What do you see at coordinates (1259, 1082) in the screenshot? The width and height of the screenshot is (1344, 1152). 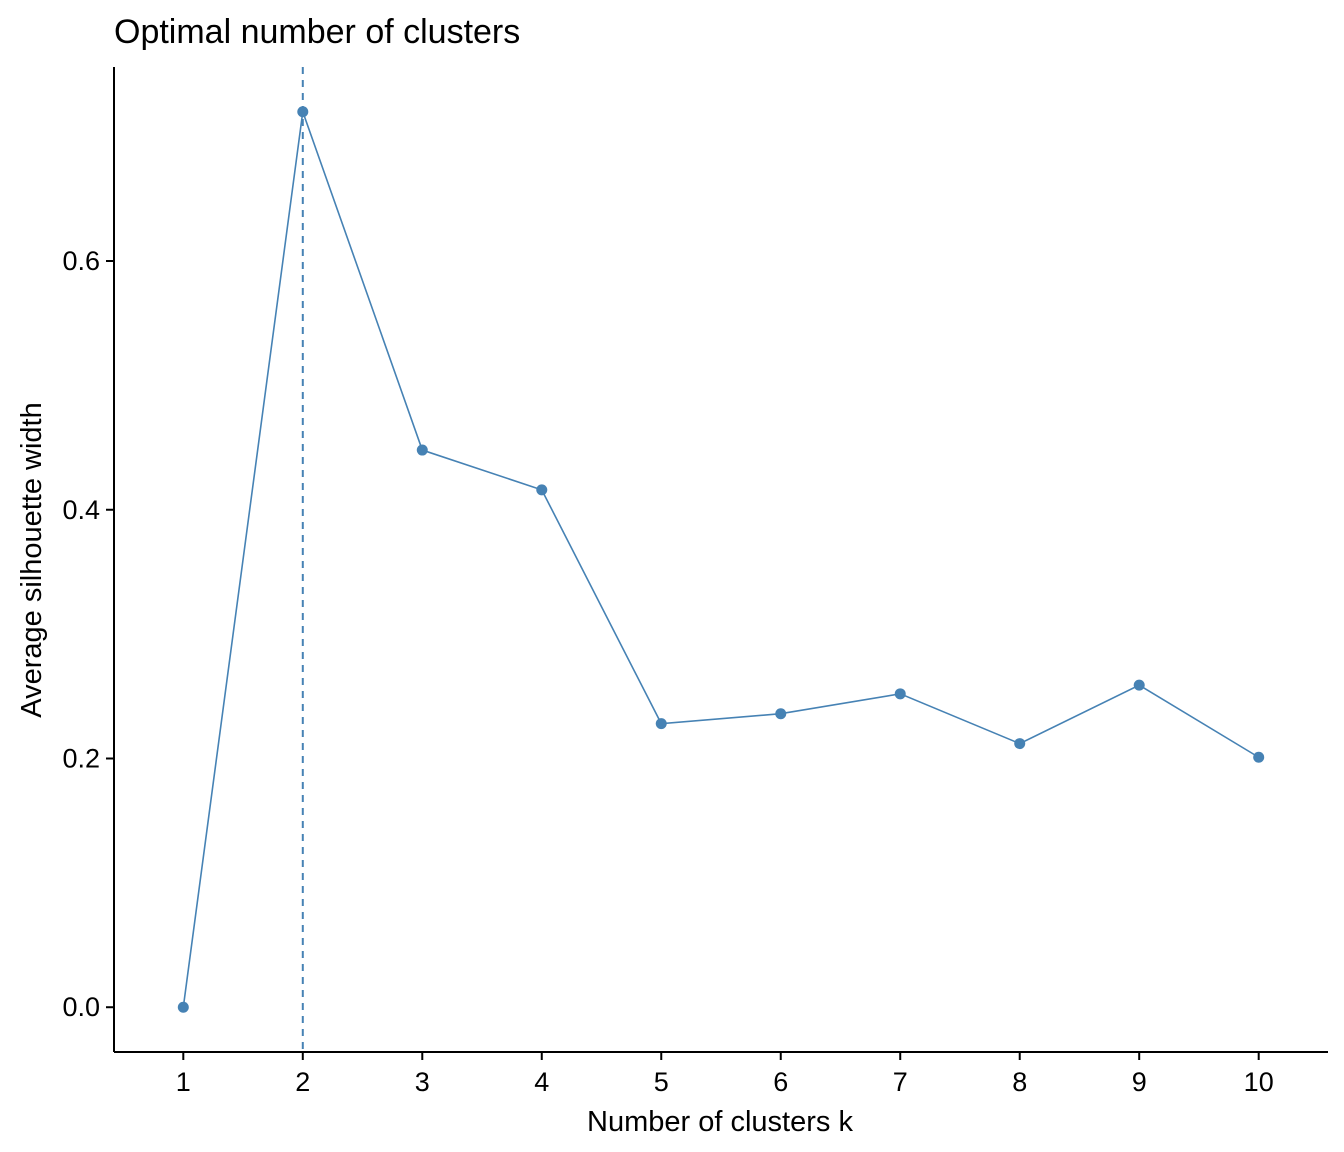 I see `x-tick-label: 10` at bounding box center [1259, 1082].